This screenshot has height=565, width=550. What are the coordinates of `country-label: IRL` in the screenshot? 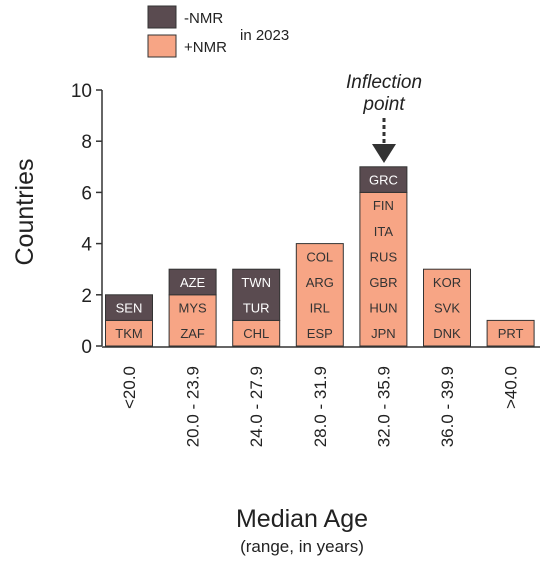 It's located at (320, 308).